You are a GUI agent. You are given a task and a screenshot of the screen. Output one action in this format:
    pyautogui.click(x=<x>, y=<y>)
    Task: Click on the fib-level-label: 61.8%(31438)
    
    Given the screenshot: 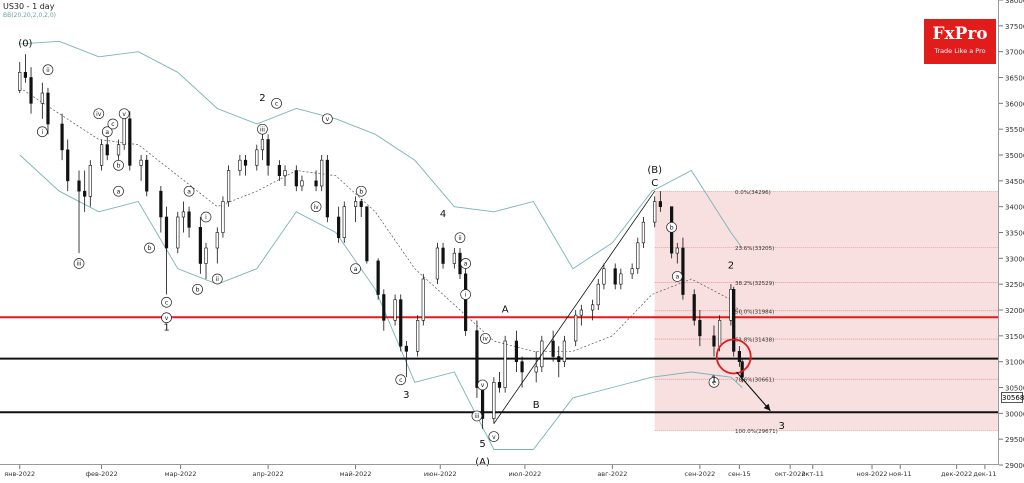 What is the action you would take?
    pyautogui.click(x=754, y=341)
    